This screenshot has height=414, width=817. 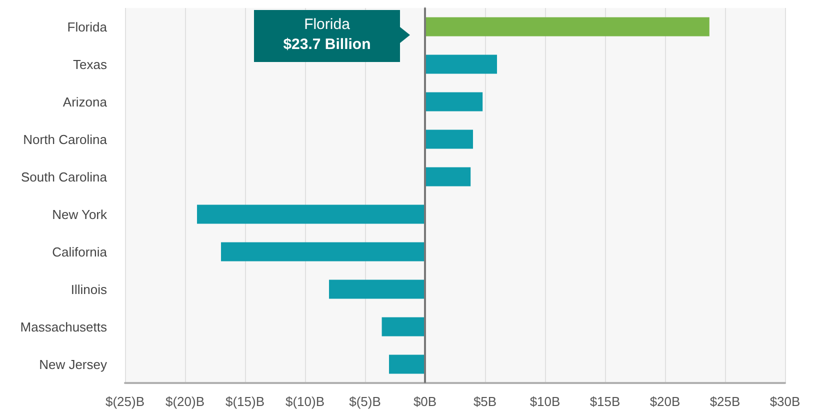 What do you see at coordinates (90, 64) in the screenshot?
I see `y-tick-label: Texas` at bounding box center [90, 64].